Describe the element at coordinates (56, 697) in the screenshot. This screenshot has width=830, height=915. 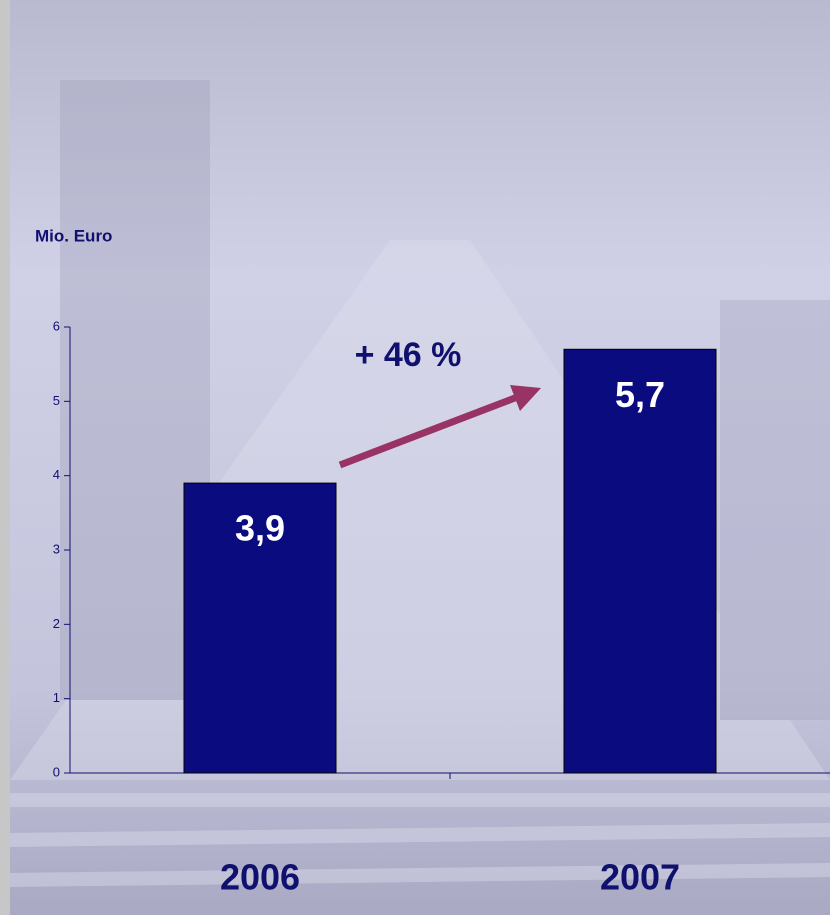
I see `y-tick-label: 1` at that location.